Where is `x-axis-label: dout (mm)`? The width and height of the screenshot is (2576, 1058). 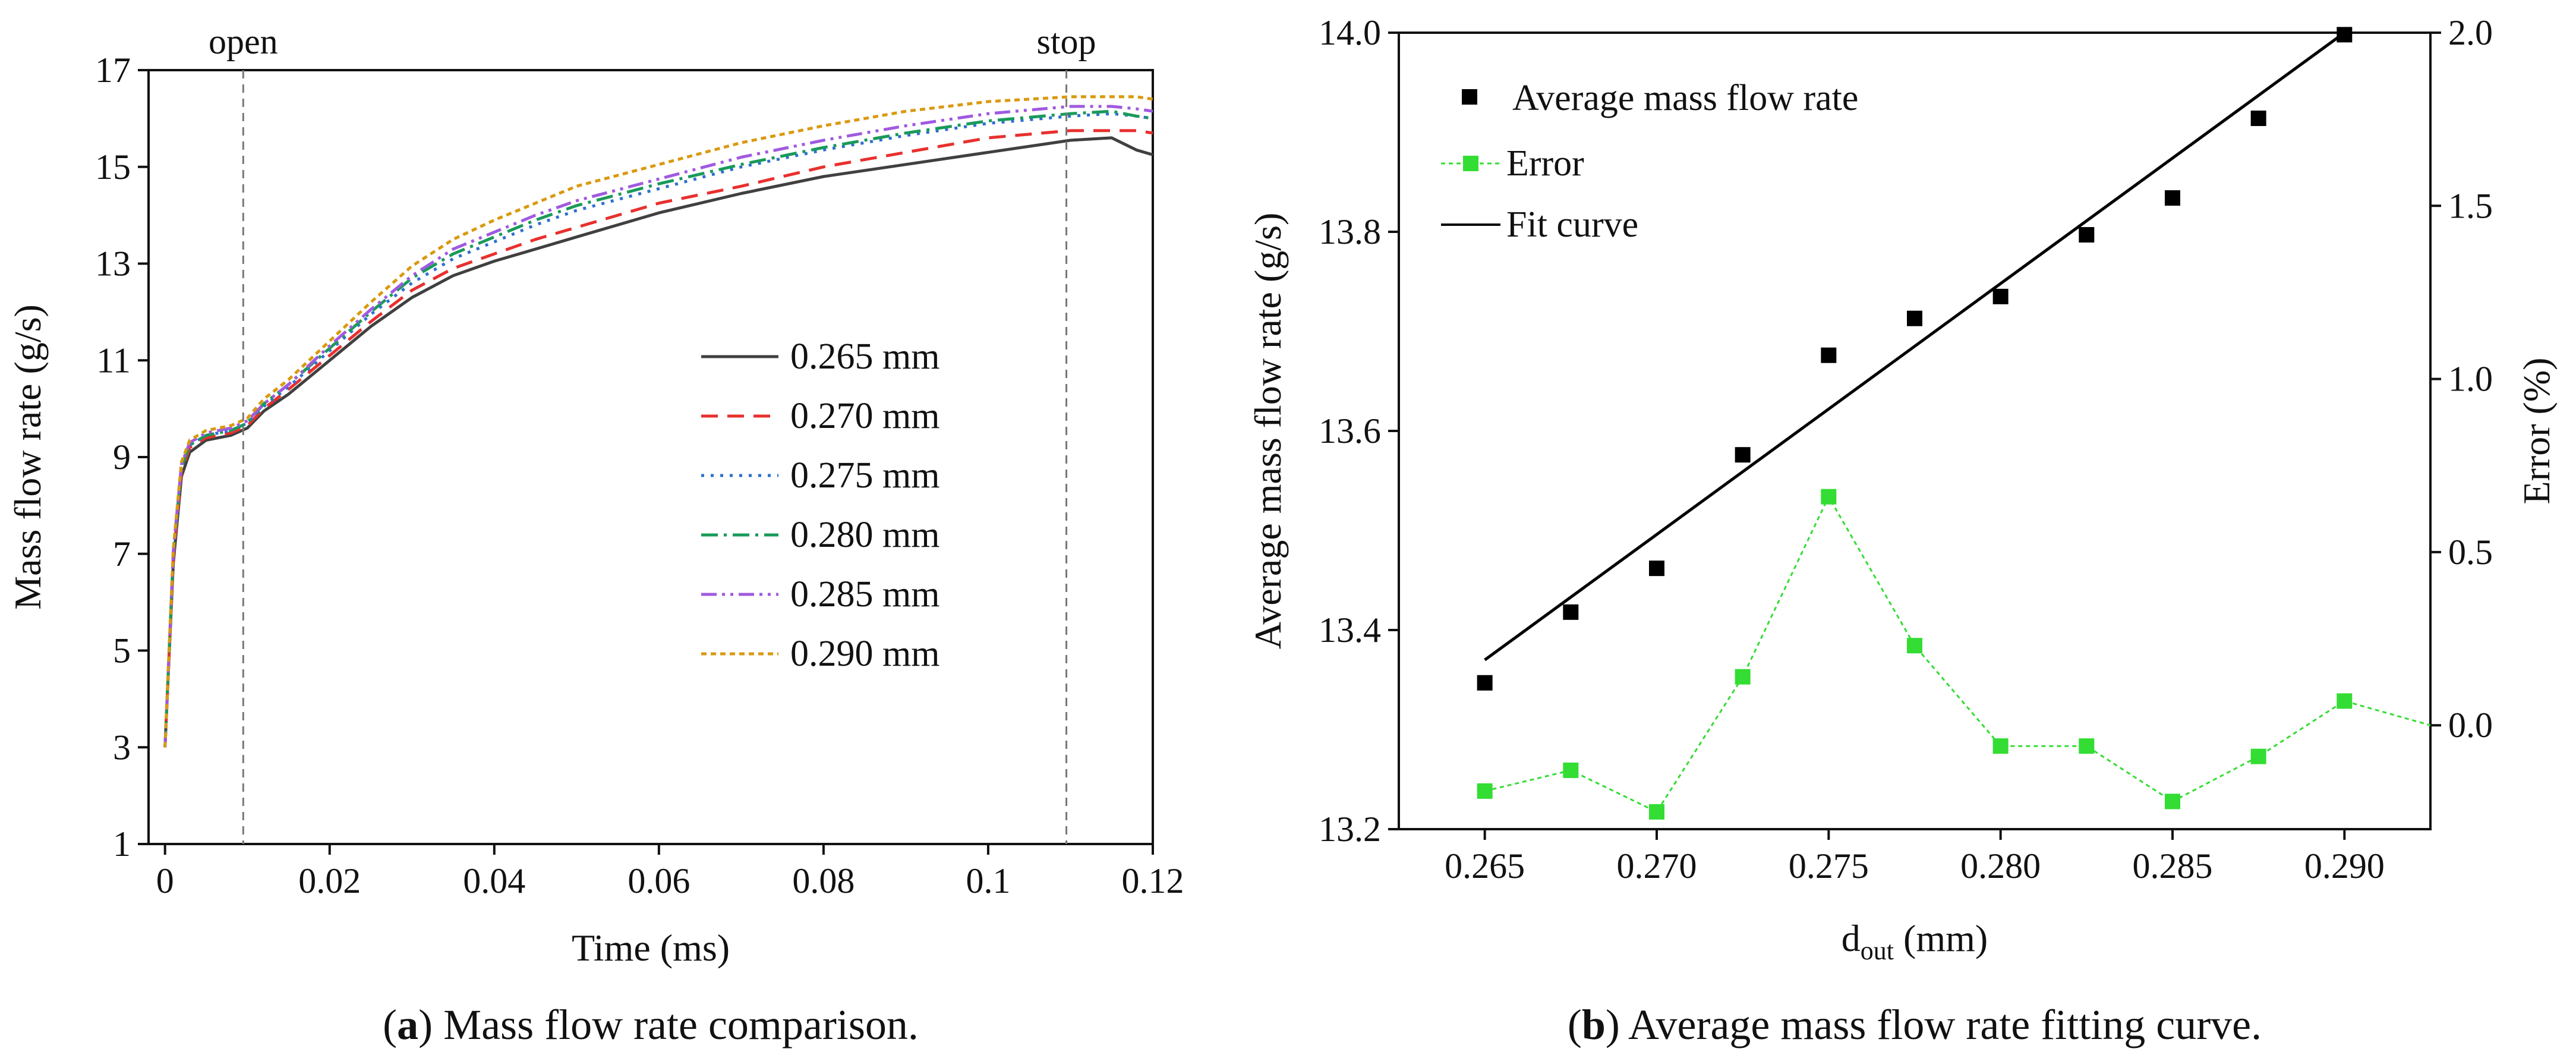
x-axis-label: dout (mm) is located at coordinates (1915, 941).